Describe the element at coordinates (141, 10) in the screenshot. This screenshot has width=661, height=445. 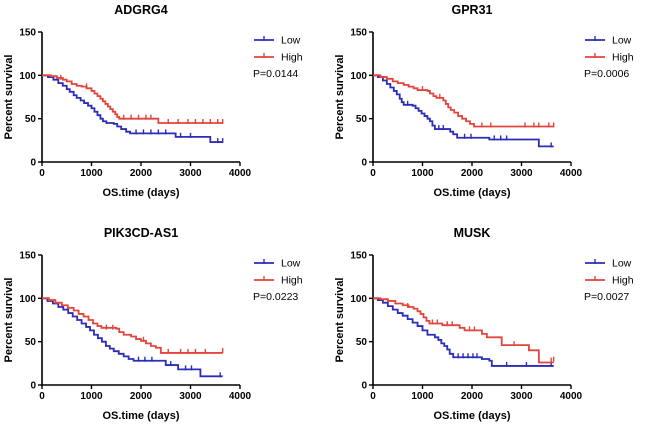
I see `chart-title: ADGRG4` at that location.